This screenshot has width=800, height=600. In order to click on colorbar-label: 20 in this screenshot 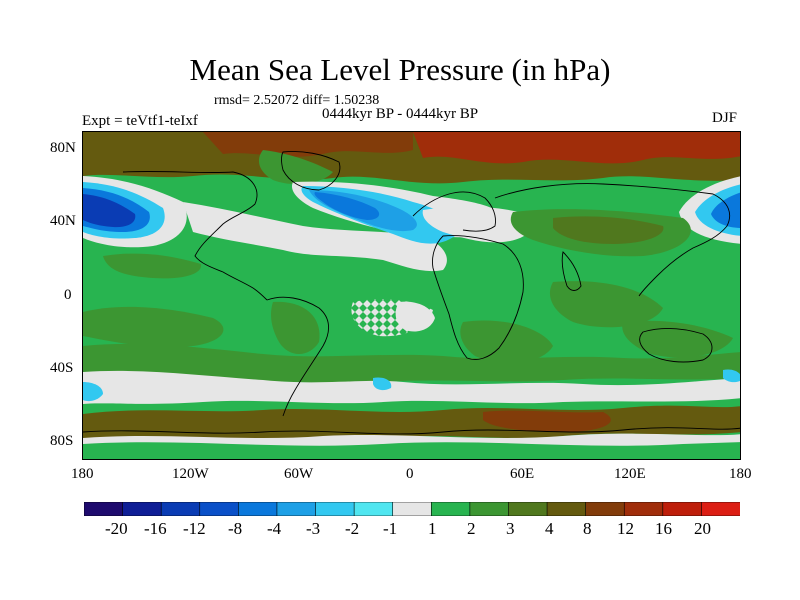, I will do `click(702, 528)`.